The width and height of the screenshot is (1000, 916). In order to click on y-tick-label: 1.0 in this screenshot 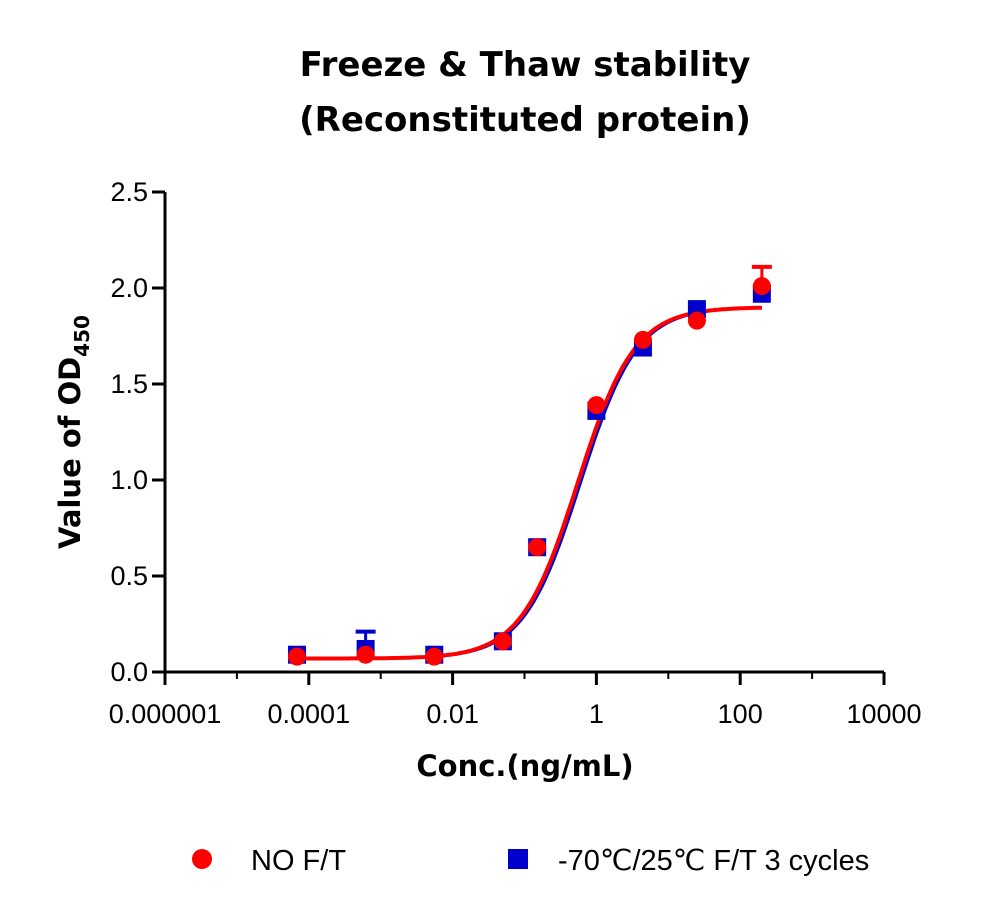, I will do `click(129, 480)`.